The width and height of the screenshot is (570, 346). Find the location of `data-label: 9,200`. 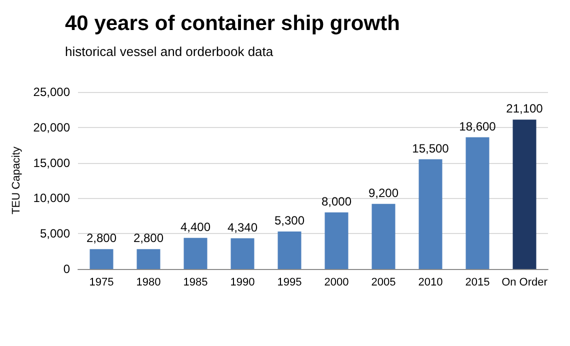

data-label: 9,200 is located at coordinates (383, 193).